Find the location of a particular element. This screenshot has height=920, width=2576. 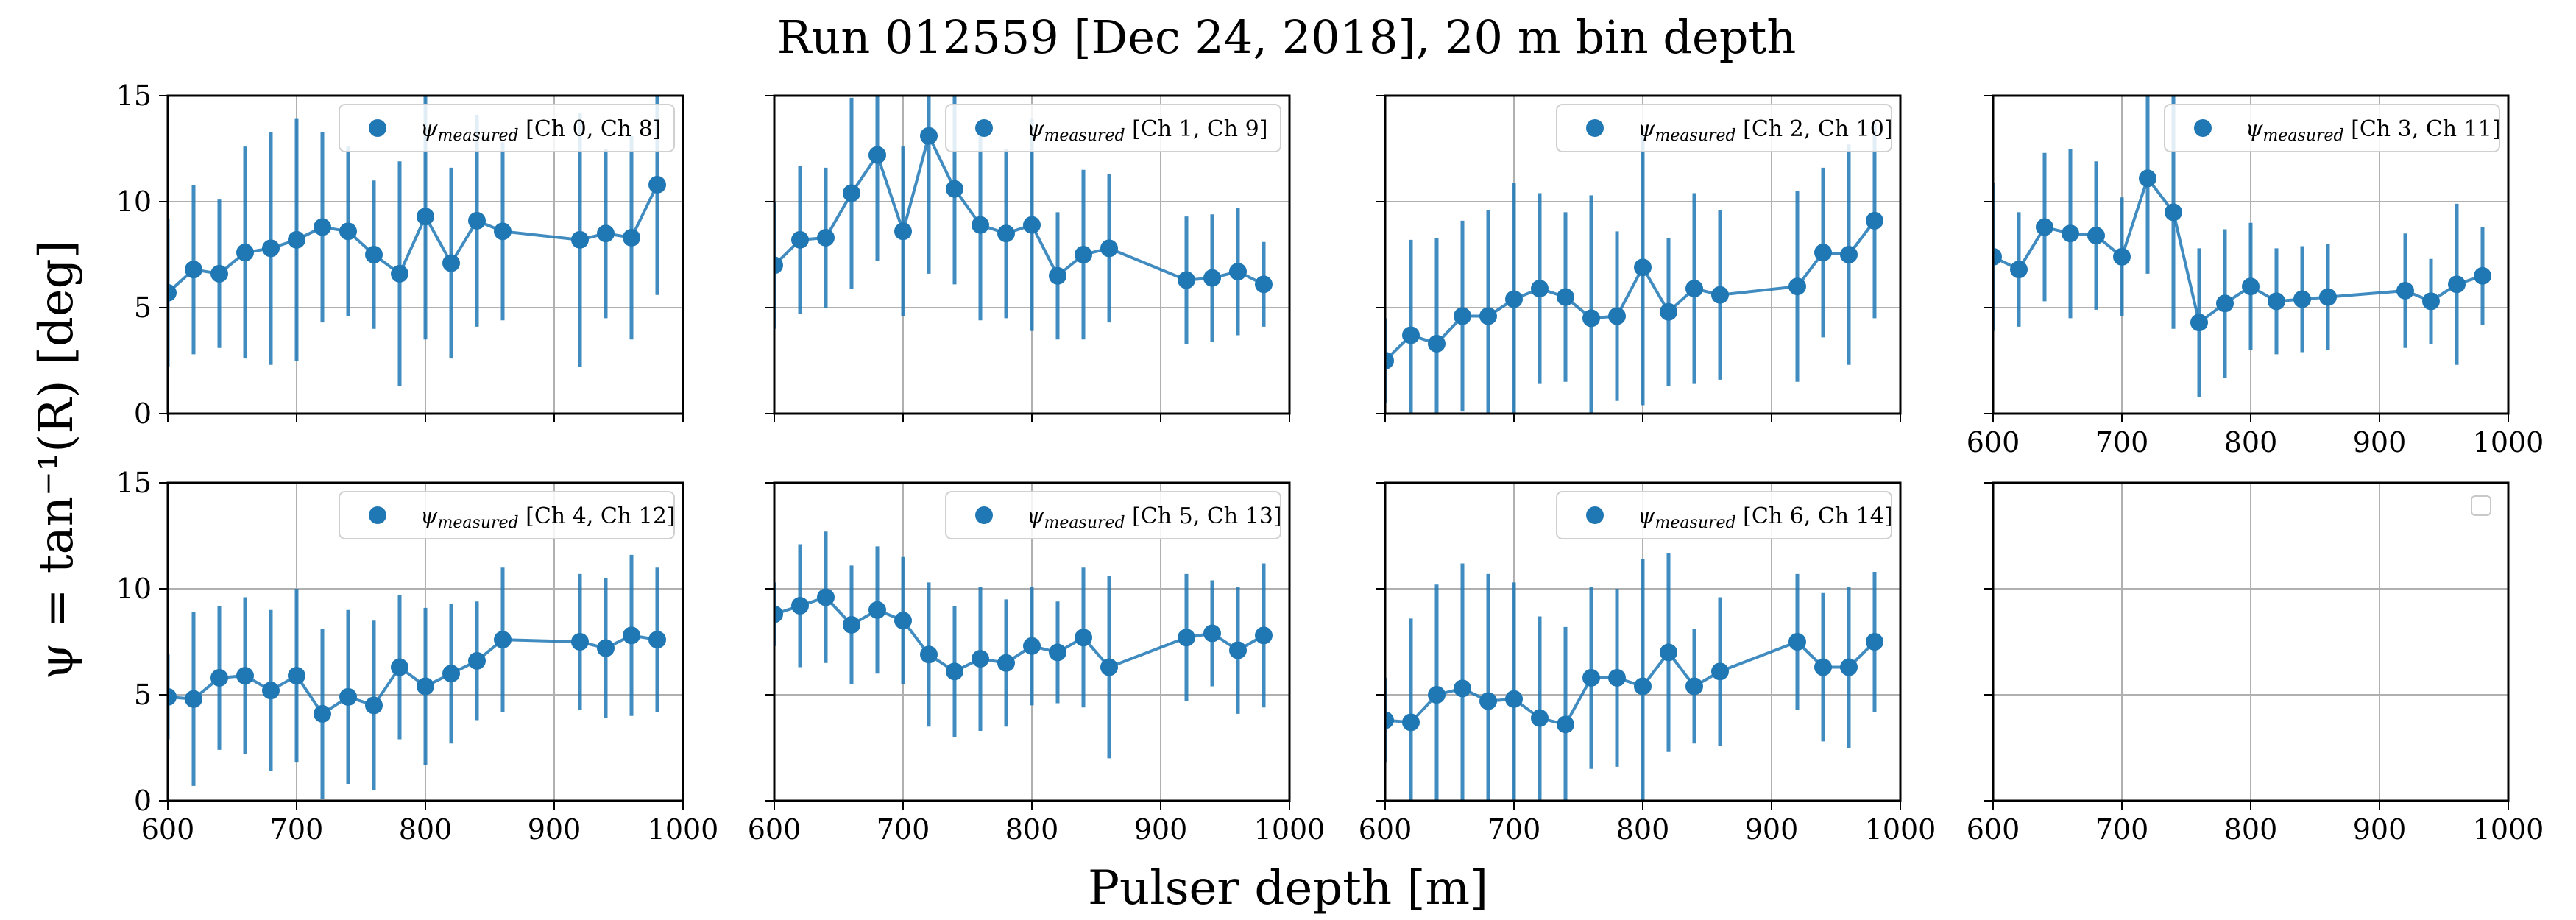

panel-6: 600 700 800 900 1000 ψmeasured [Ch 5, Ch 13] is located at coordinates (1036, 663).